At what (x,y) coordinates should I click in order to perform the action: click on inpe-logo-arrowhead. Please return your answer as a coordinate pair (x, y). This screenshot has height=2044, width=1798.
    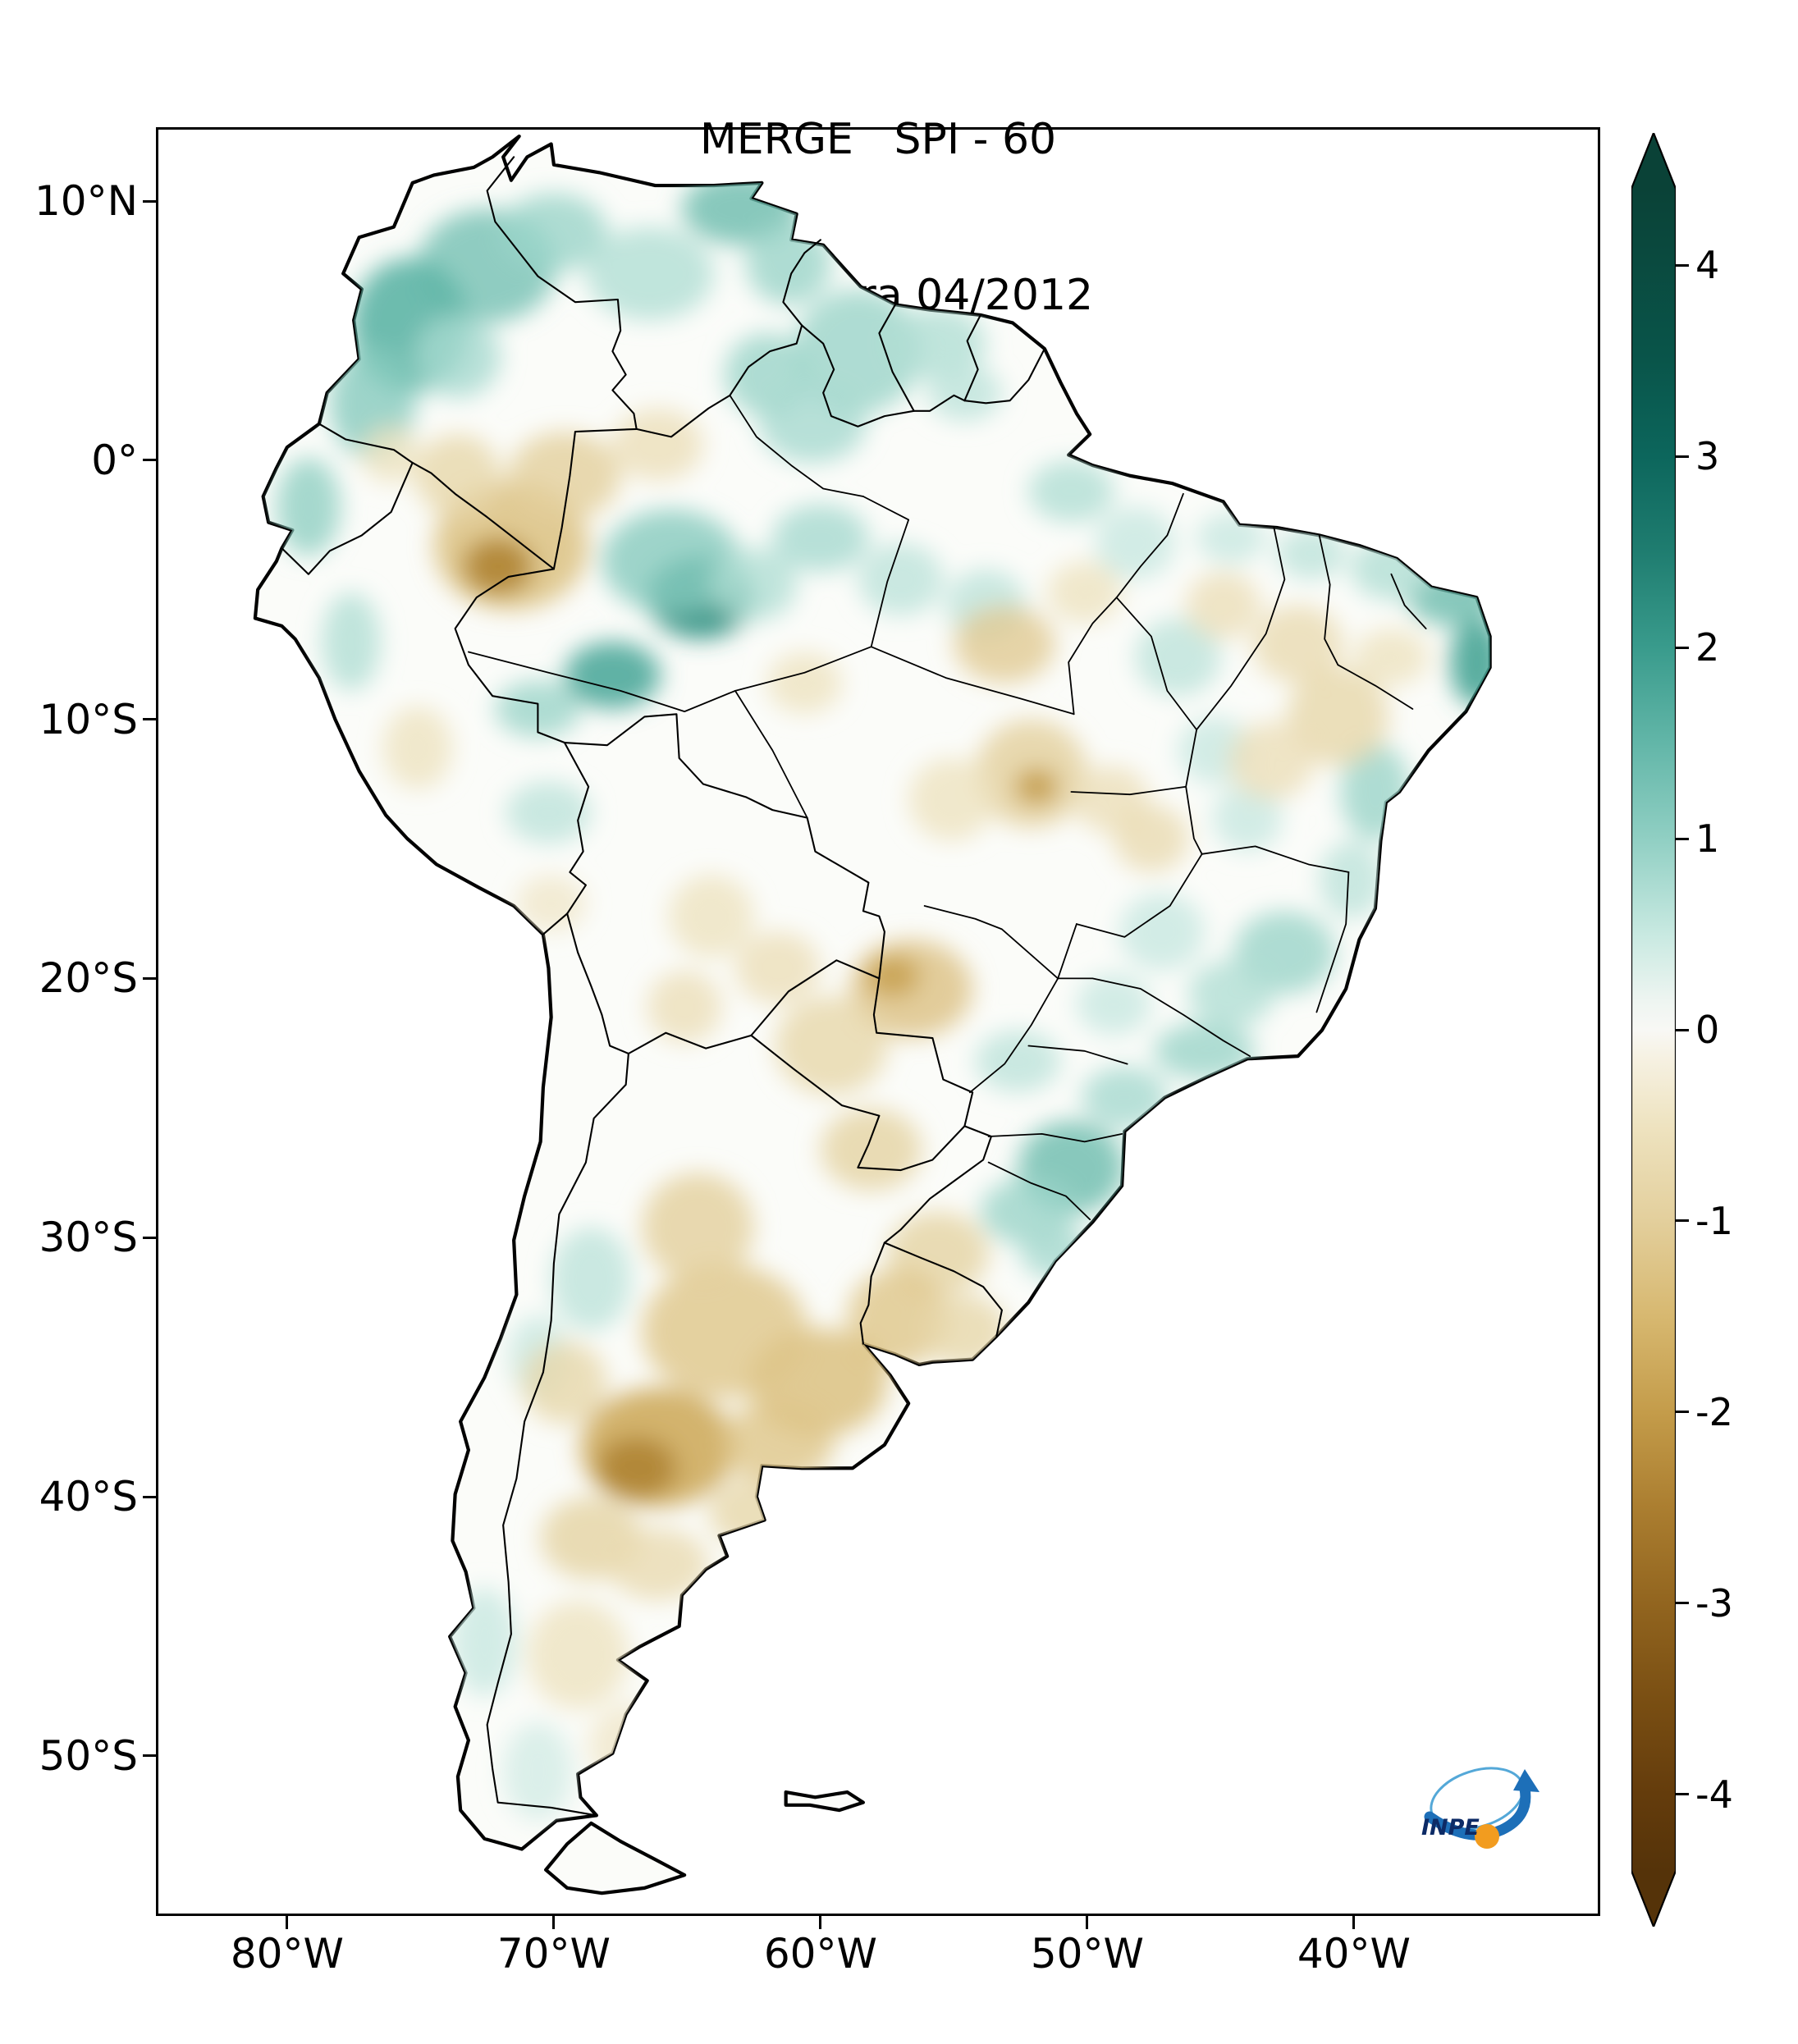
    Looking at the image, I should click on (1526, 1780).